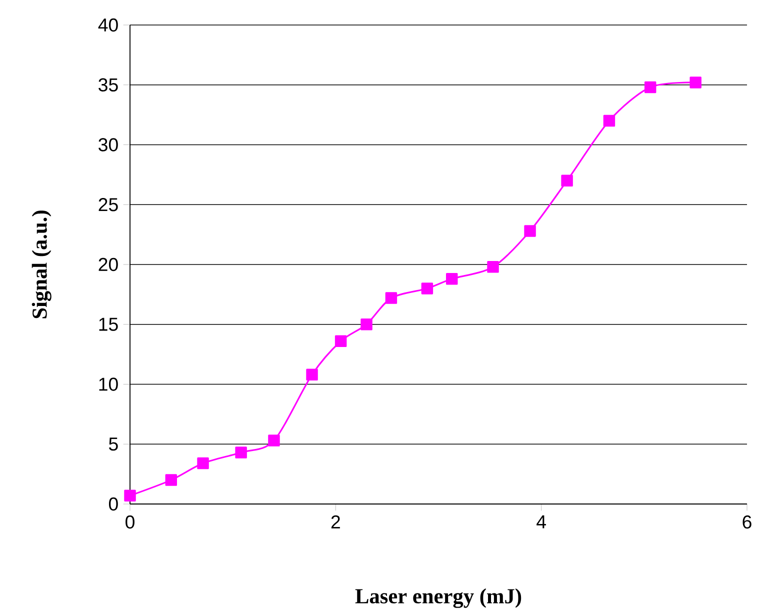 This screenshot has width=759, height=611. What do you see at coordinates (42, 264) in the screenshot?
I see `y-axis-title: Signal (a.u.)` at bounding box center [42, 264].